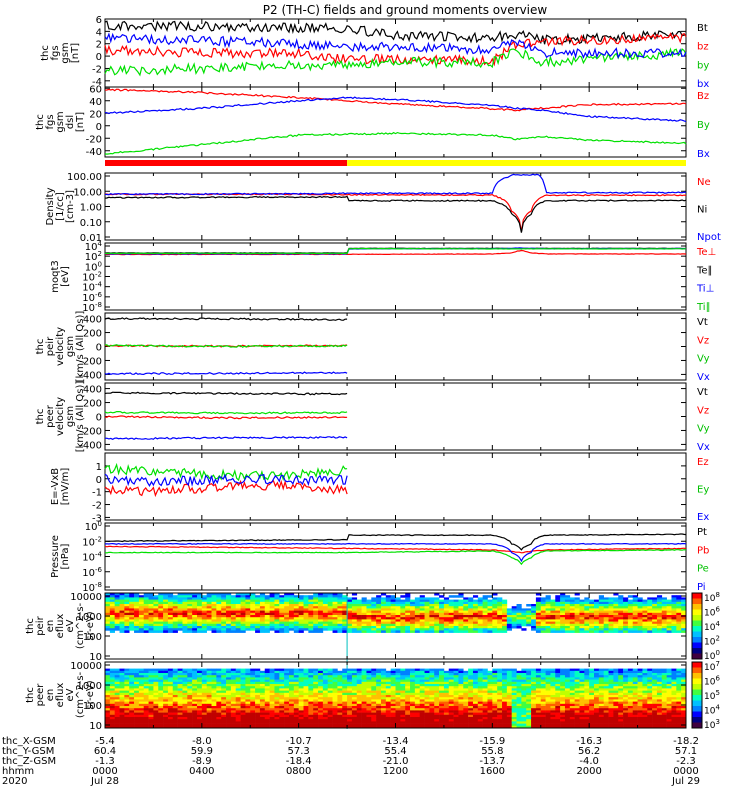 This screenshot has height=804, width=750. What do you see at coordinates (95, 89) in the screenshot?
I see `y-tick-label: 60` at bounding box center [95, 89].